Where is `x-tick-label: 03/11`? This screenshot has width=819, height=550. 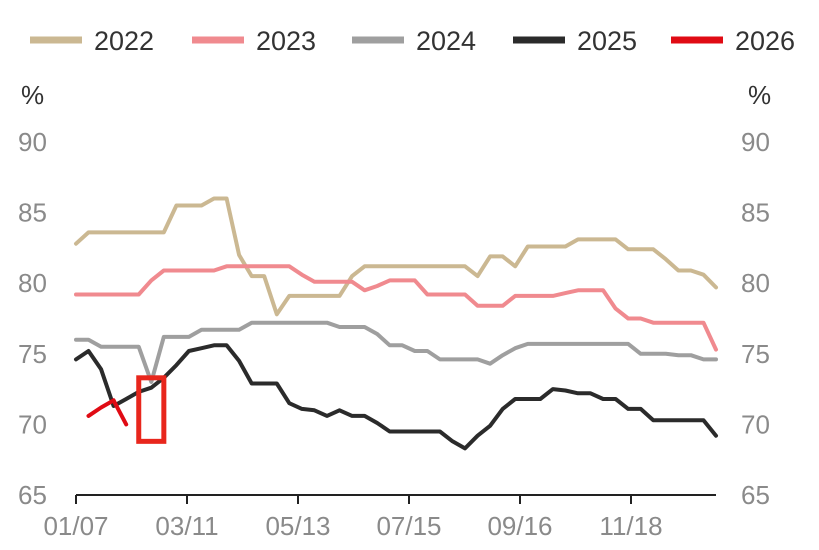 x-tick-label: 03/11 is located at coordinates (186, 526).